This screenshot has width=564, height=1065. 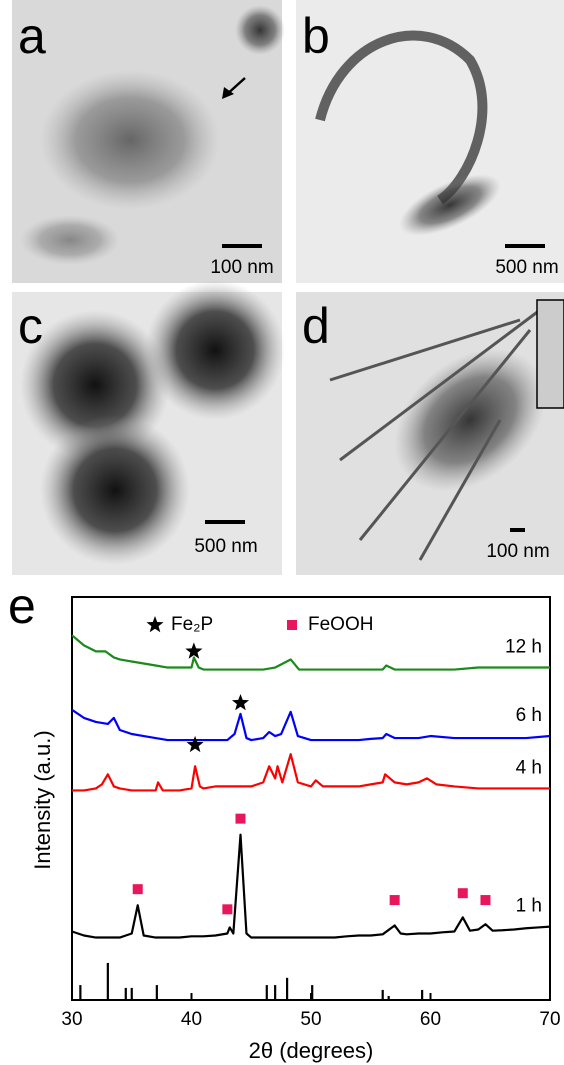 I want to click on panel-c: c 500 nm, so click(x=148, y=427).